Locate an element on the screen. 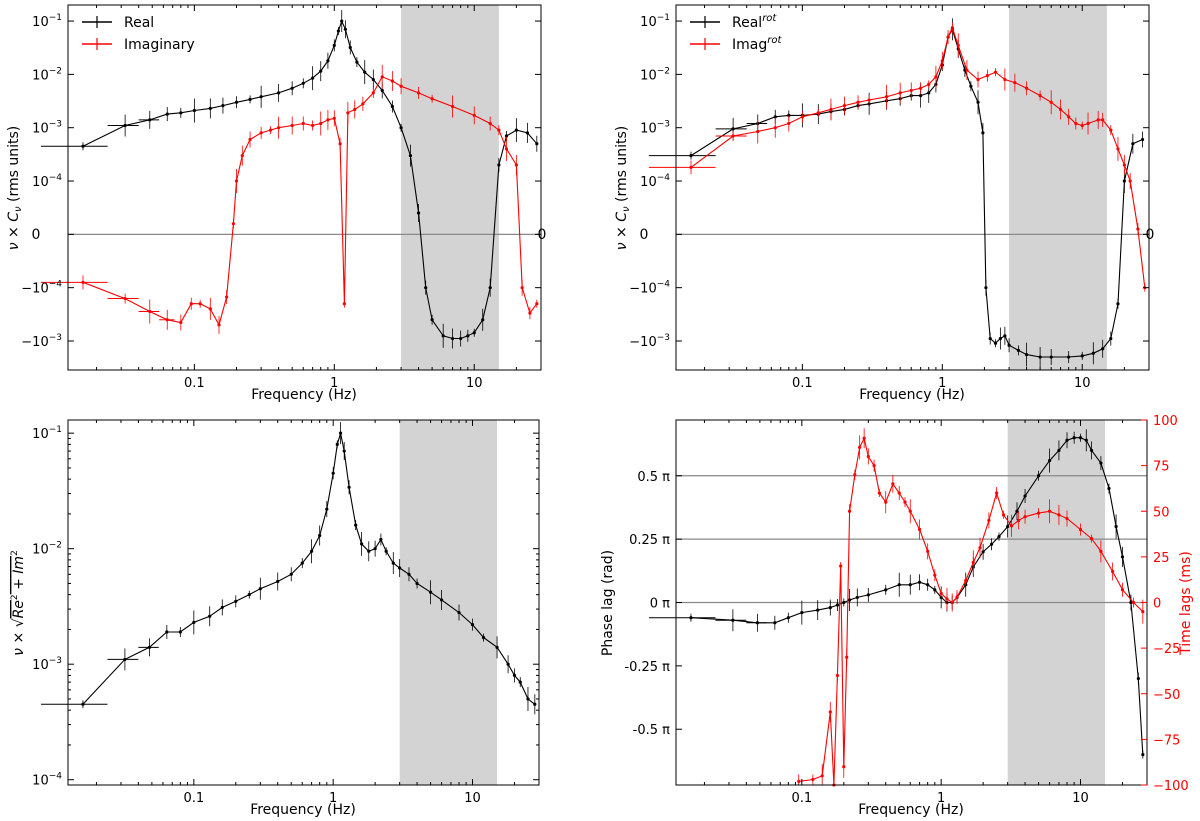  series-layer is located at coordinates (288, 568).